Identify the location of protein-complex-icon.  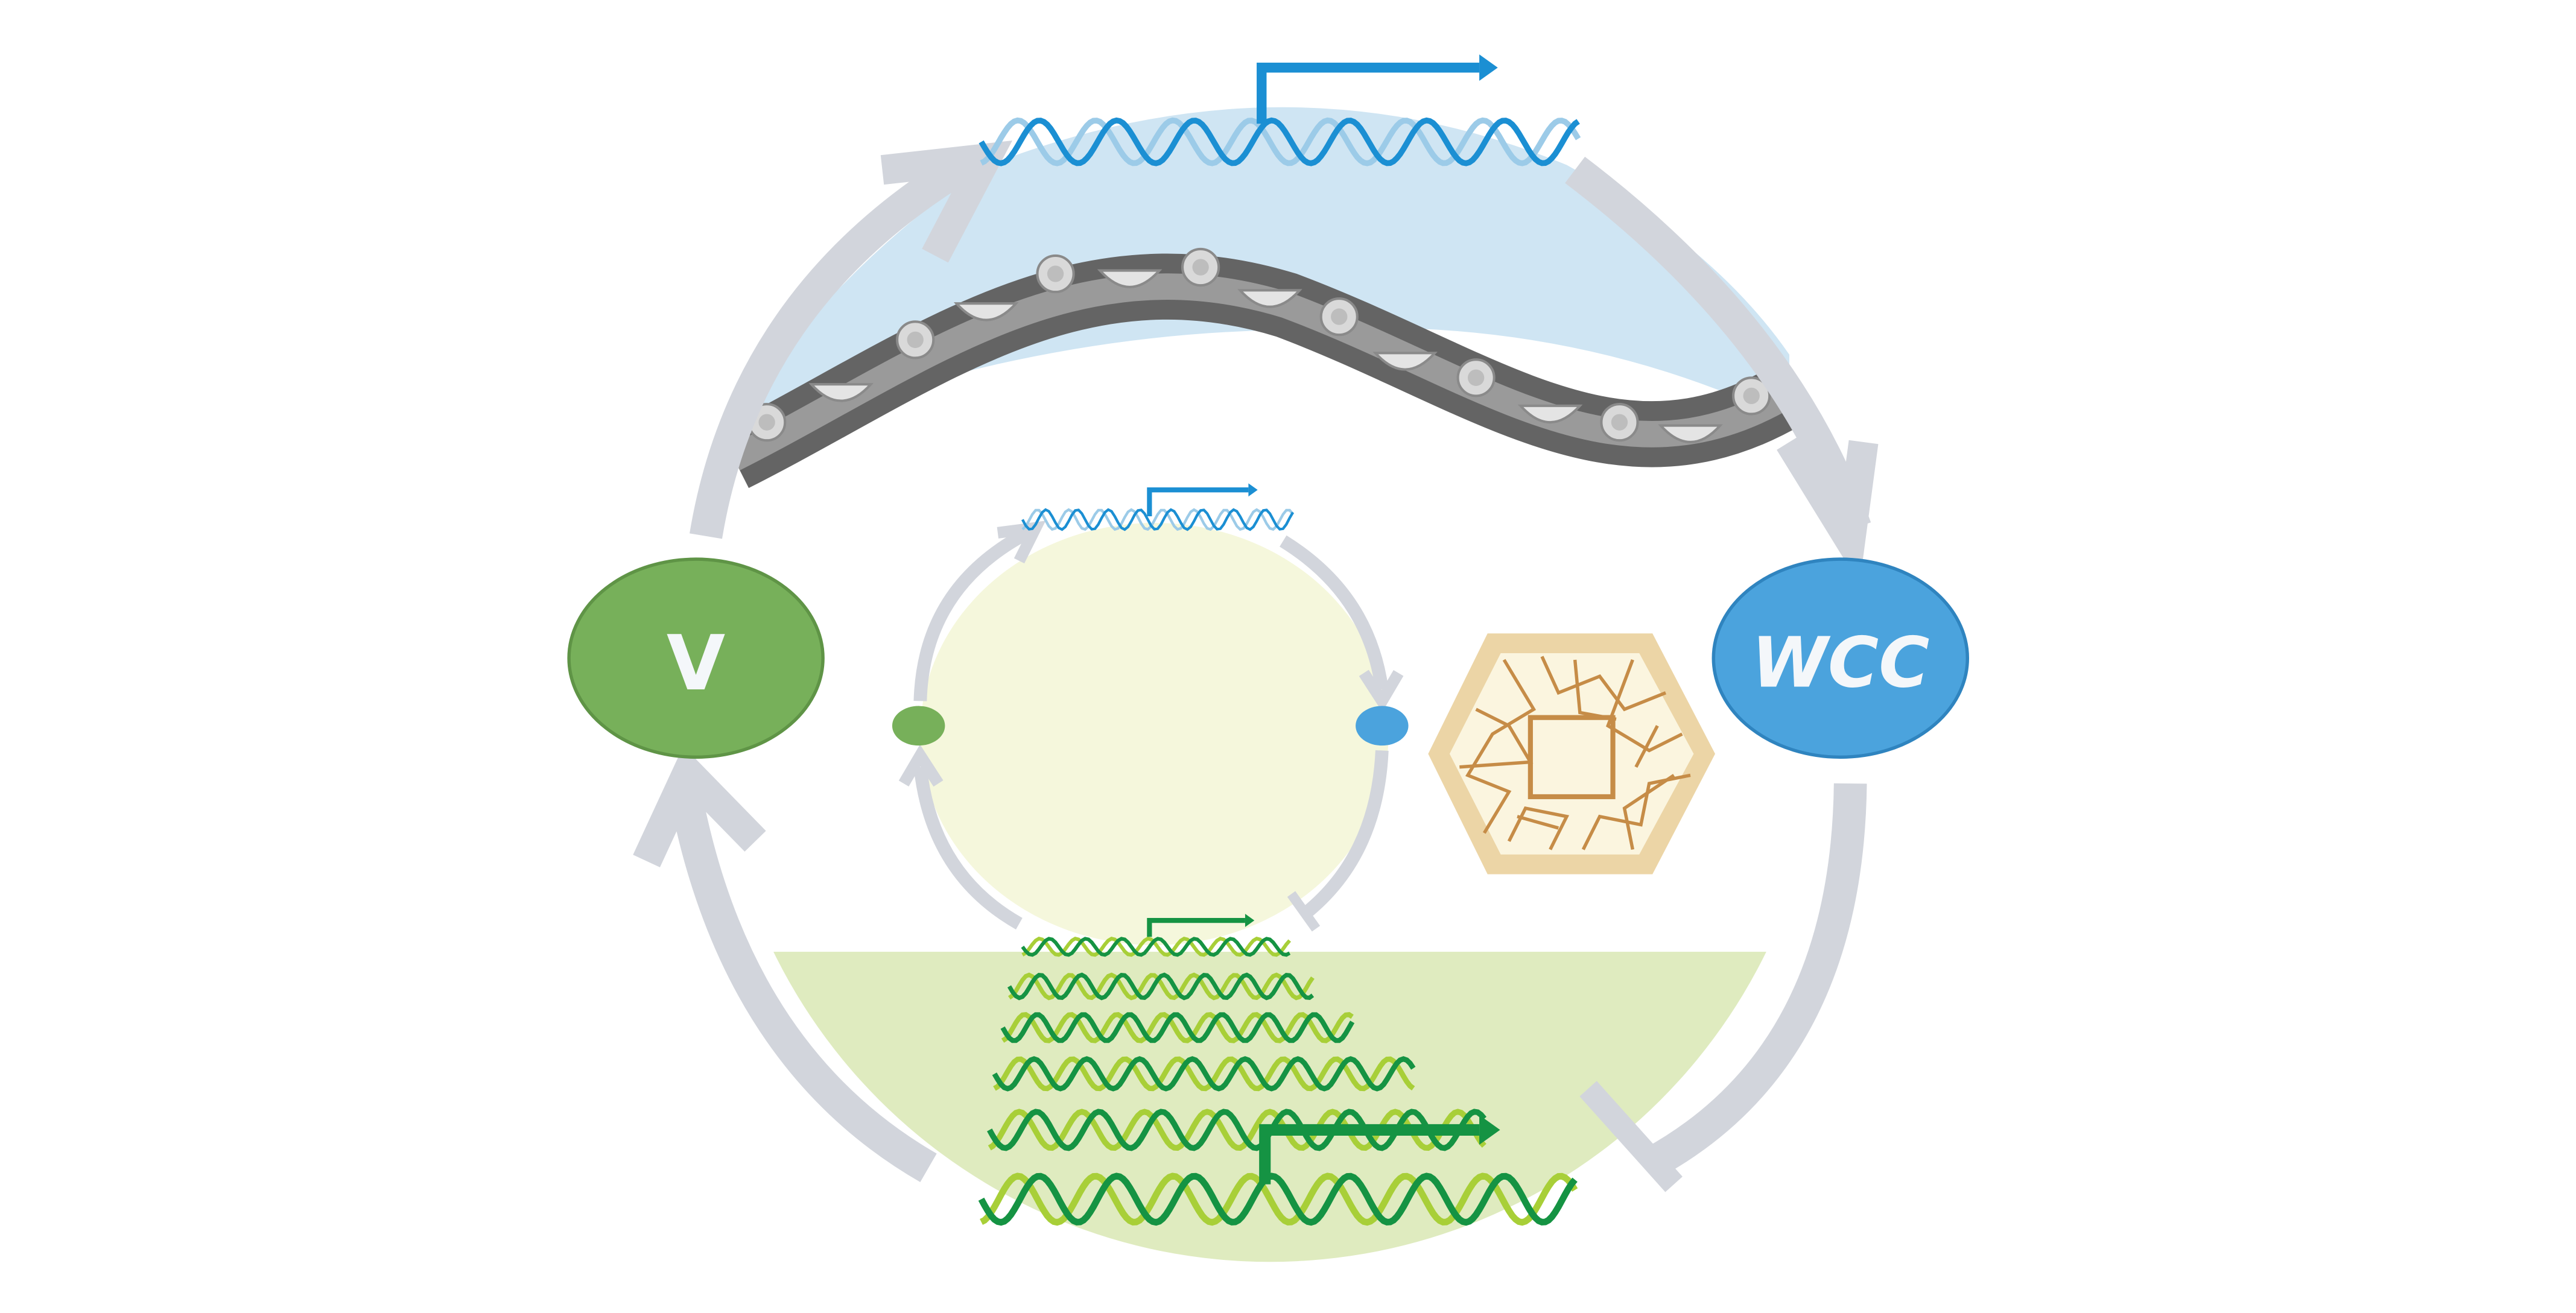
(1259, 346).